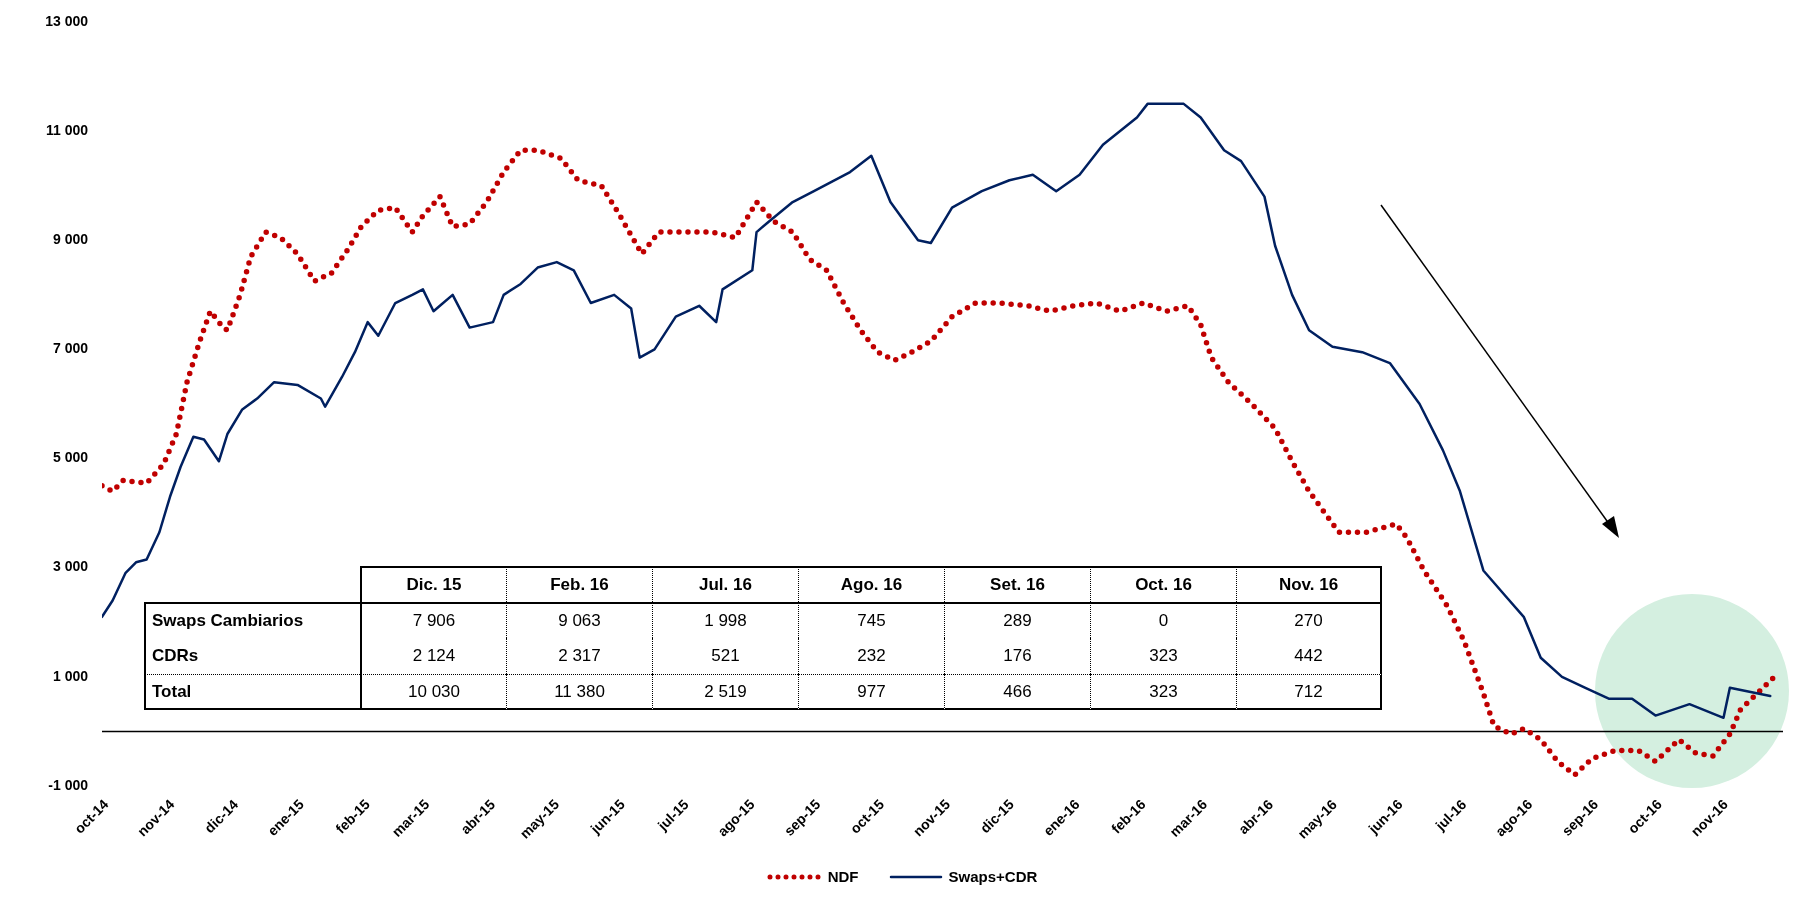  I want to click on annotation: 521, so click(725, 656).